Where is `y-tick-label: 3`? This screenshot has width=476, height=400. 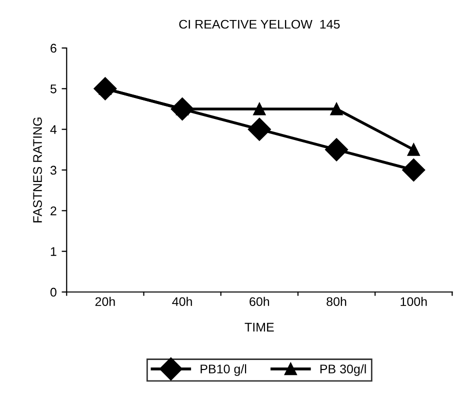
y-tick-label: 3 is located at coordinates (53, 170).